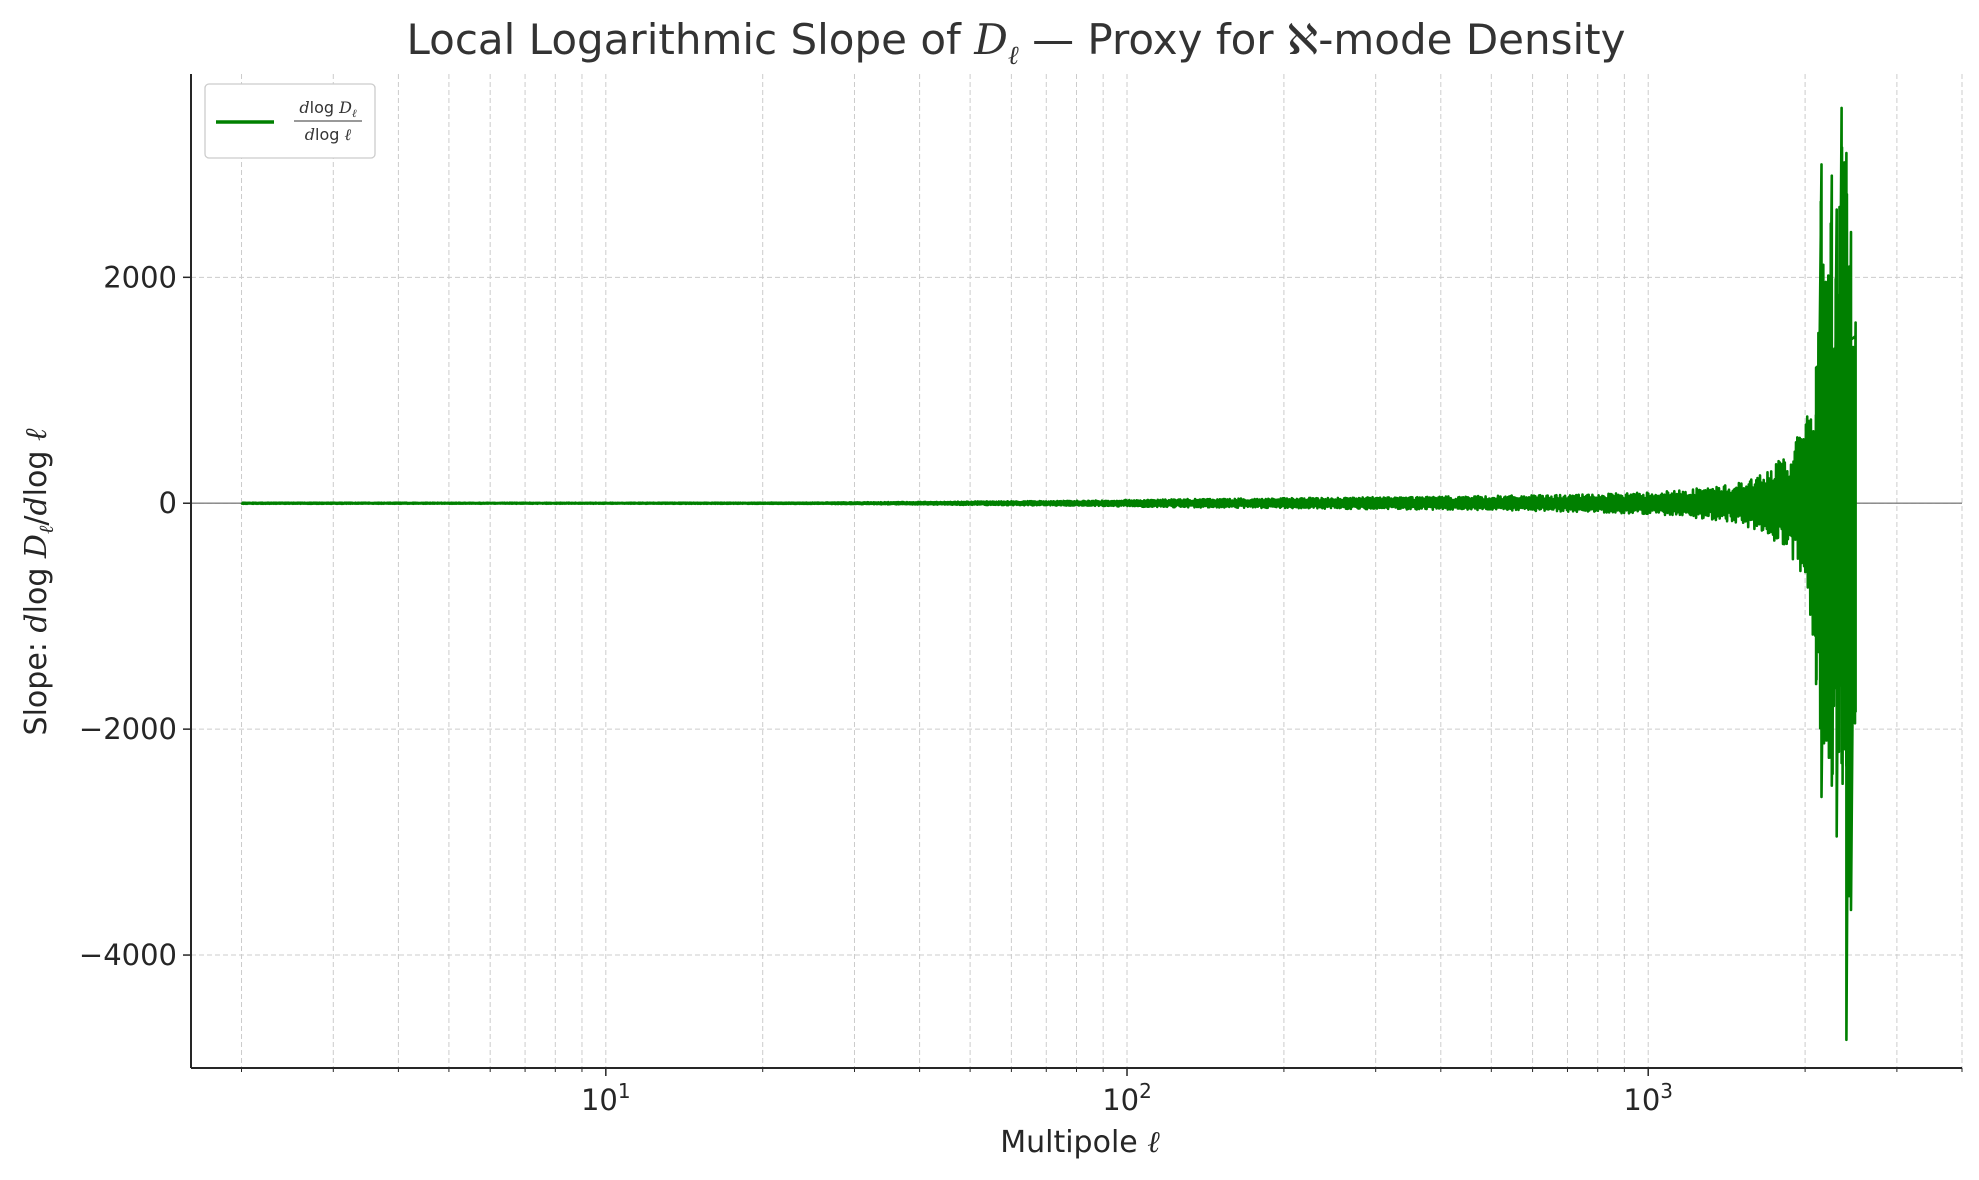 This screenshot has width=1979, height=1180. What do you see at coordinates (328, 109) in the screenshot?
I see `legend-numerator: dlog Dℓ` at bounding box center [328, 109].